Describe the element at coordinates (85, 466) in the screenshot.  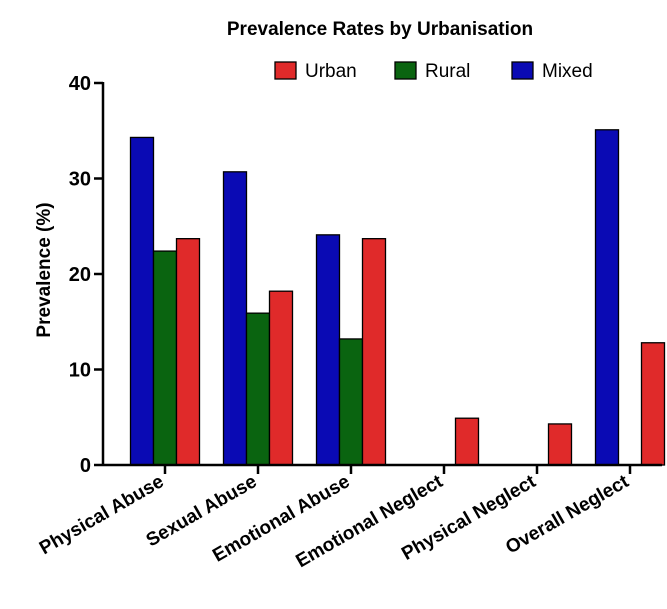
I see `y-tick-label: 0` at that location.